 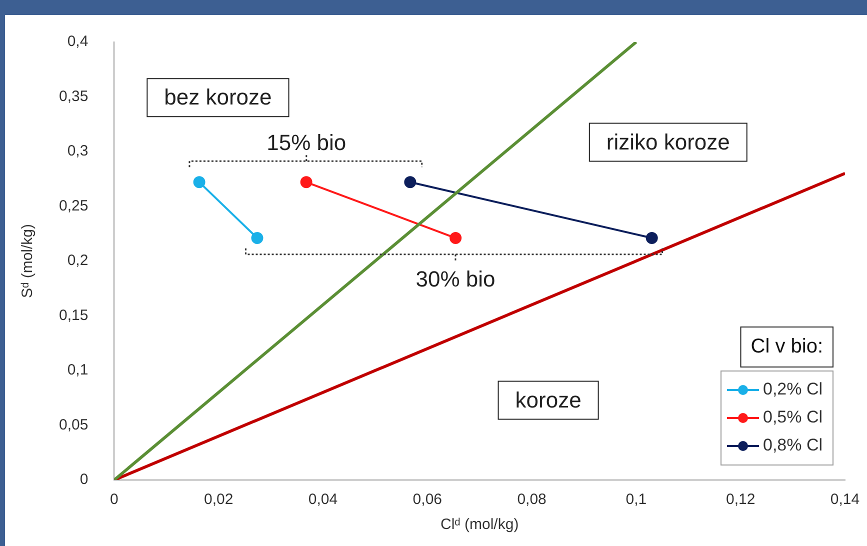 I want to click on annotation: bez koroze, so click(x=218, y=97).